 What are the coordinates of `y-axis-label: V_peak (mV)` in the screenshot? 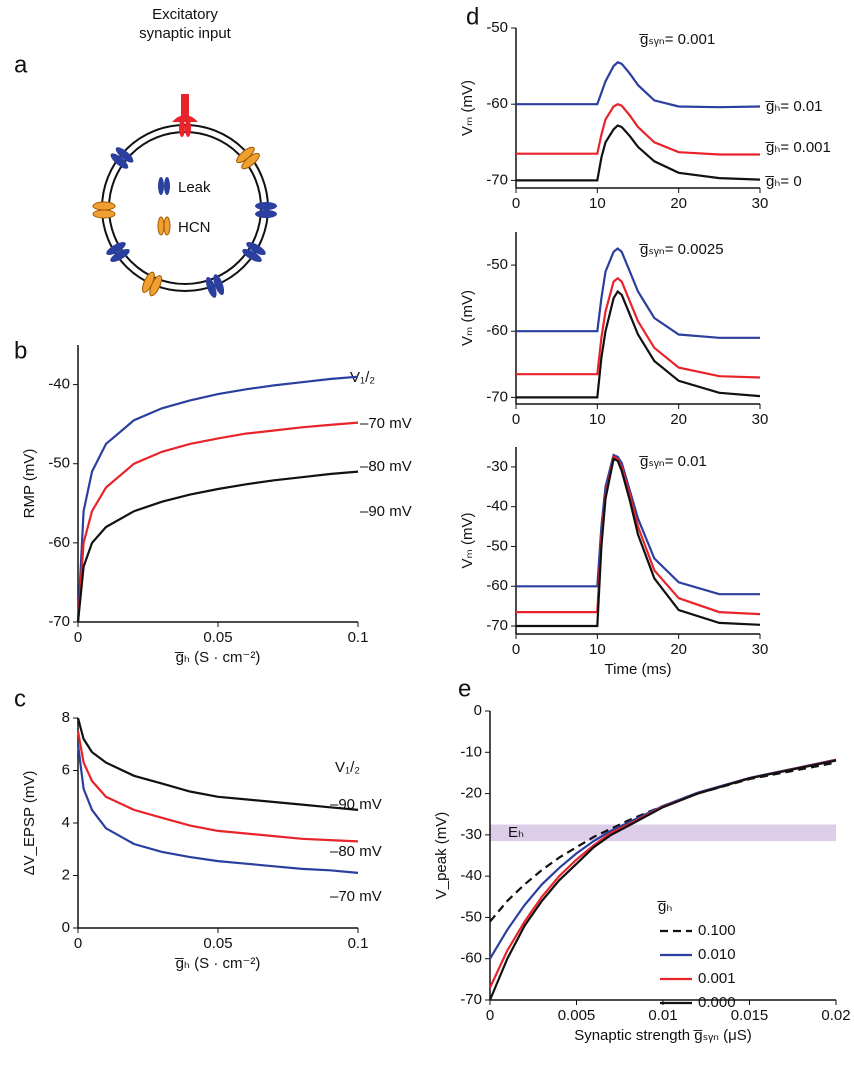 It's located at (441, 856).